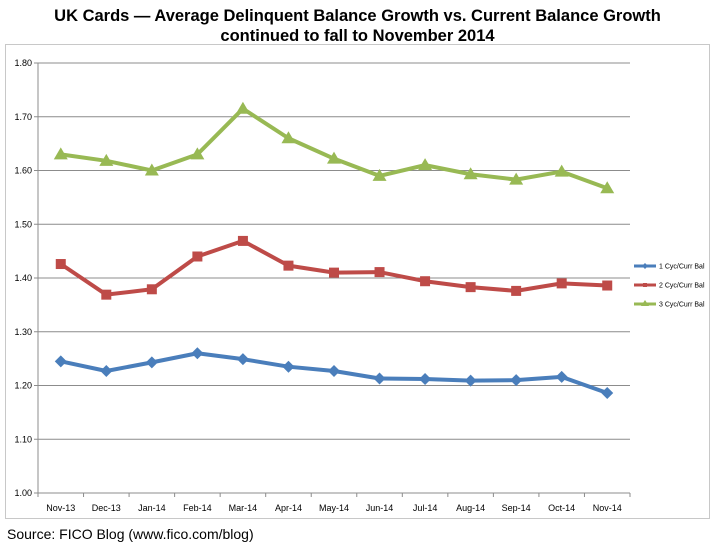  What do you see at coordinates (645, 266) in the screenshot?
I see `legend-1-marker` at bounding box center [645, 266].